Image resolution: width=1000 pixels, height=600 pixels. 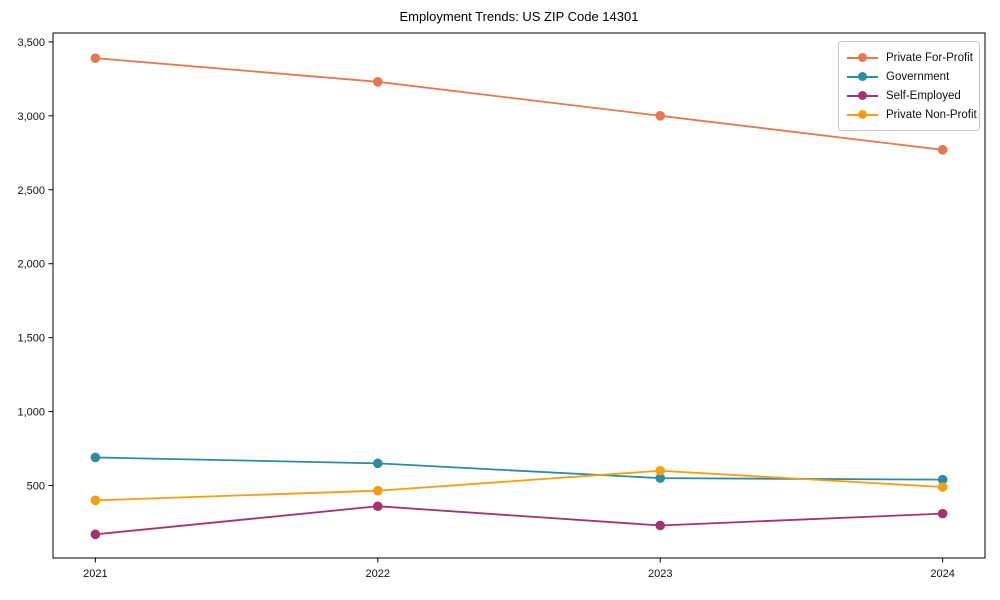 I want to click on legend-label: Government, so click(x=918, y=76).